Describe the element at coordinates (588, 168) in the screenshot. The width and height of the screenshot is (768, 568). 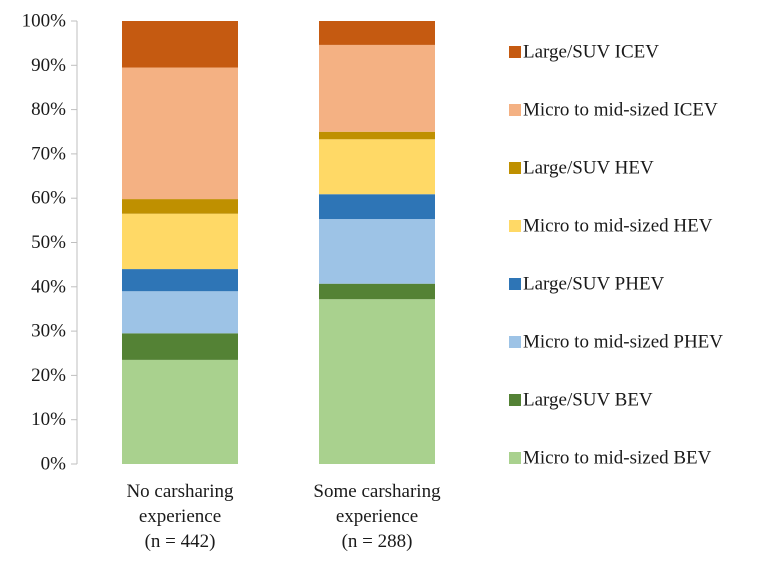
I see `legend-label: Large/SUV HEV` at that location.